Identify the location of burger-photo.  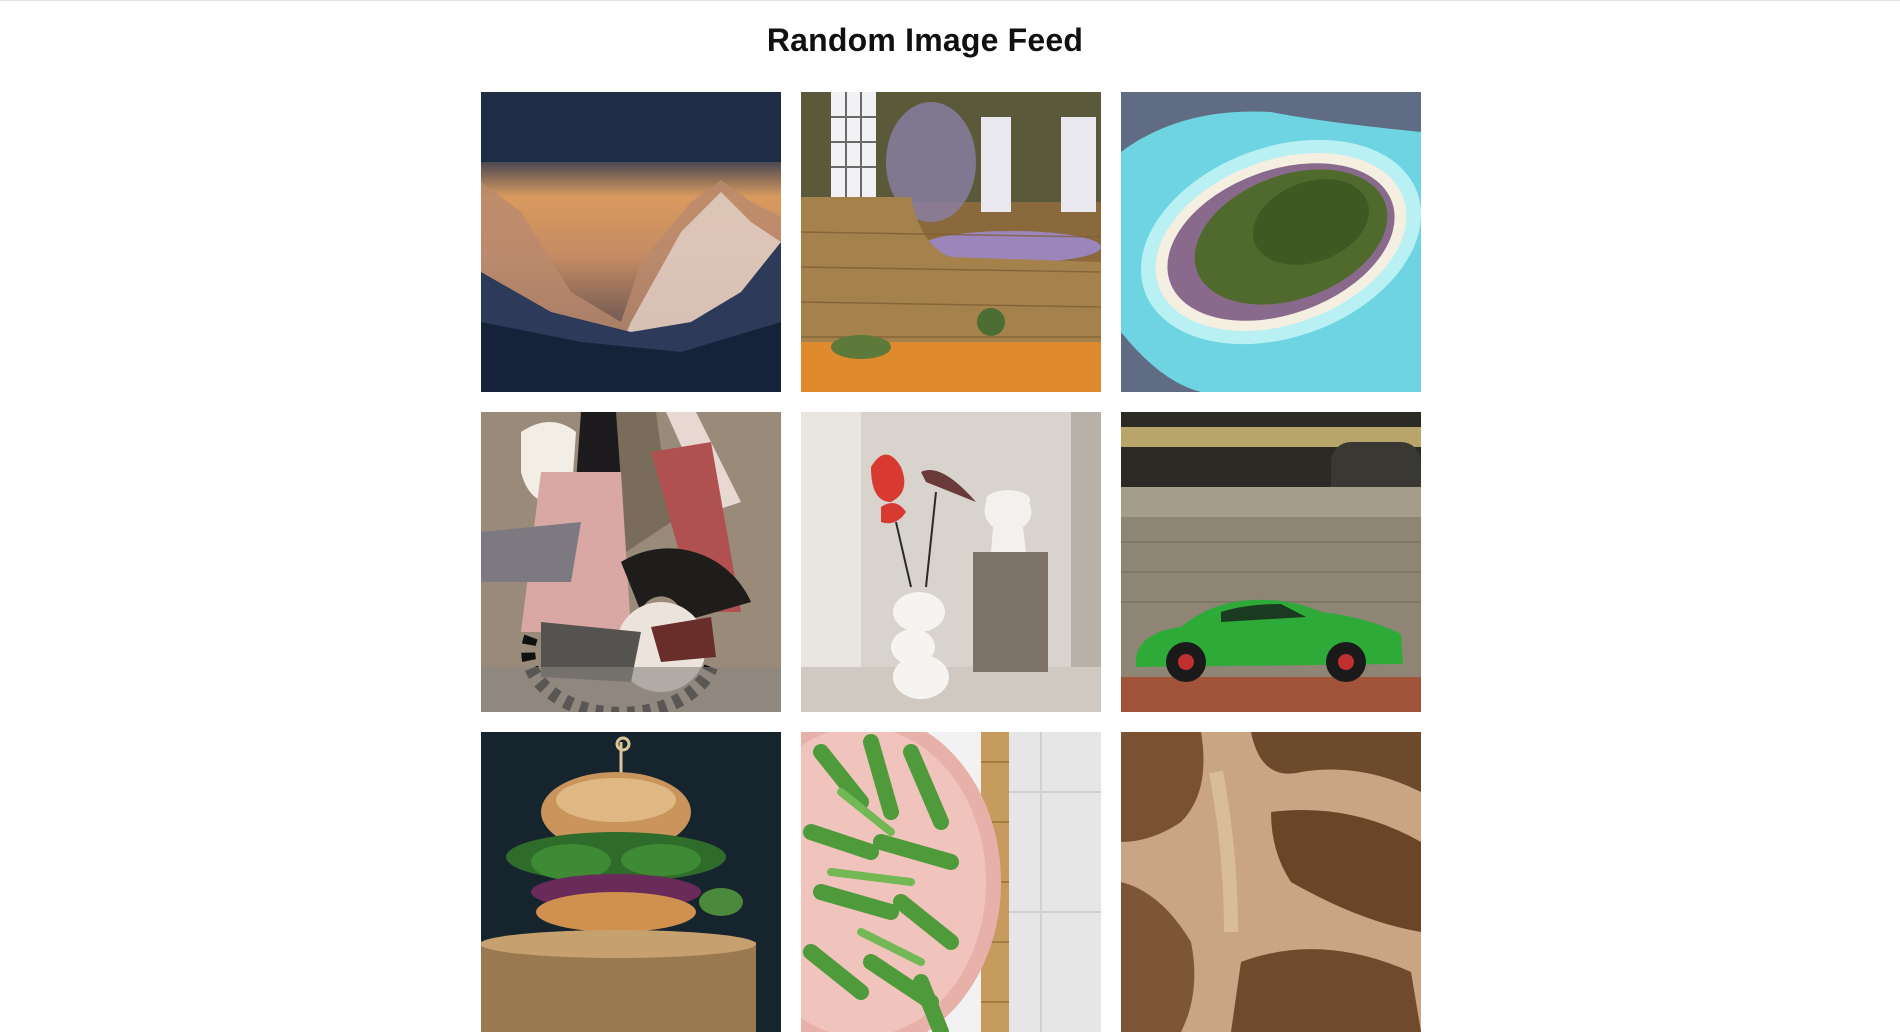
(631, 882).